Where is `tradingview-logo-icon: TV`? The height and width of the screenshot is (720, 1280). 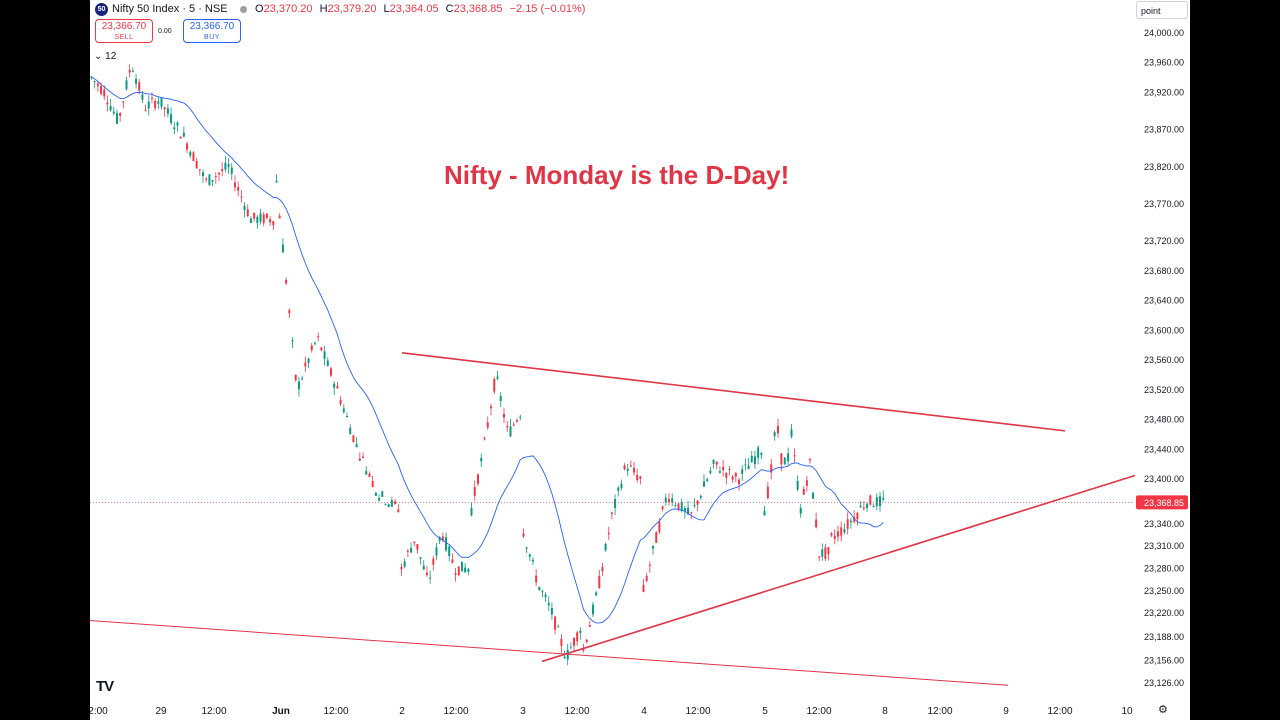 tradingview-logo-icon: TV is located at coordinates (105, 686).